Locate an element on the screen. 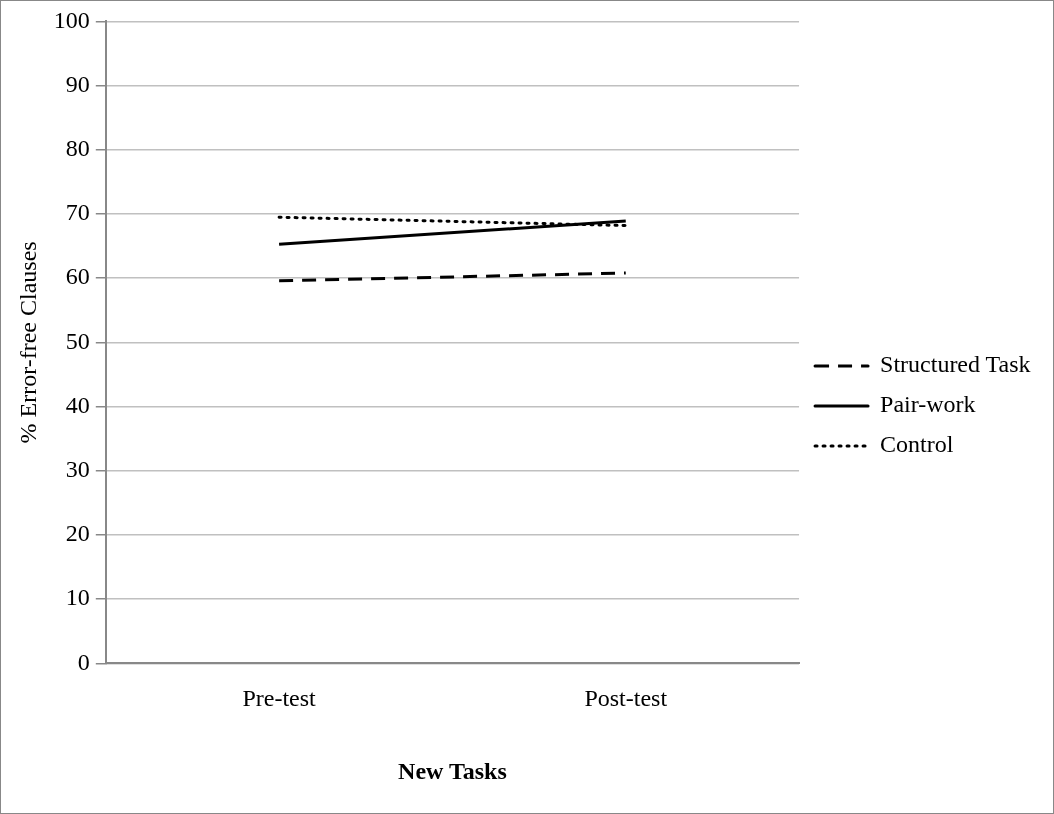  x-axis-title: New Tasks is located at coordinates (452, 770).